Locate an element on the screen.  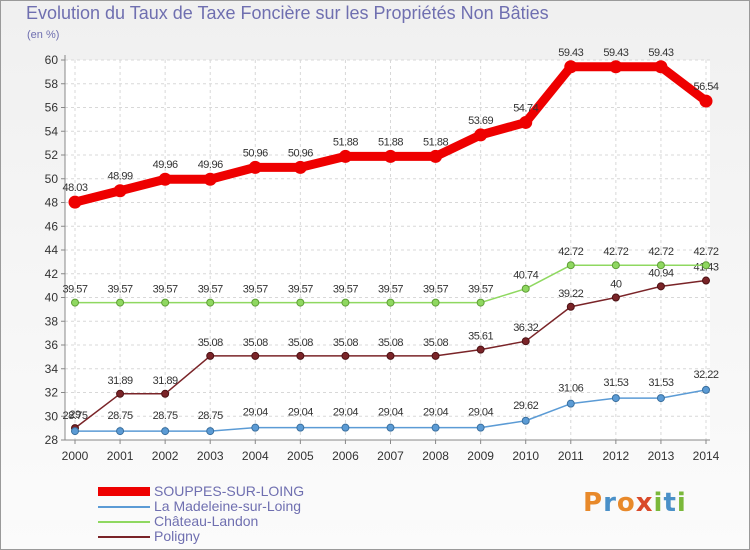
logo-letter: P is located at coordinates (593, 503).